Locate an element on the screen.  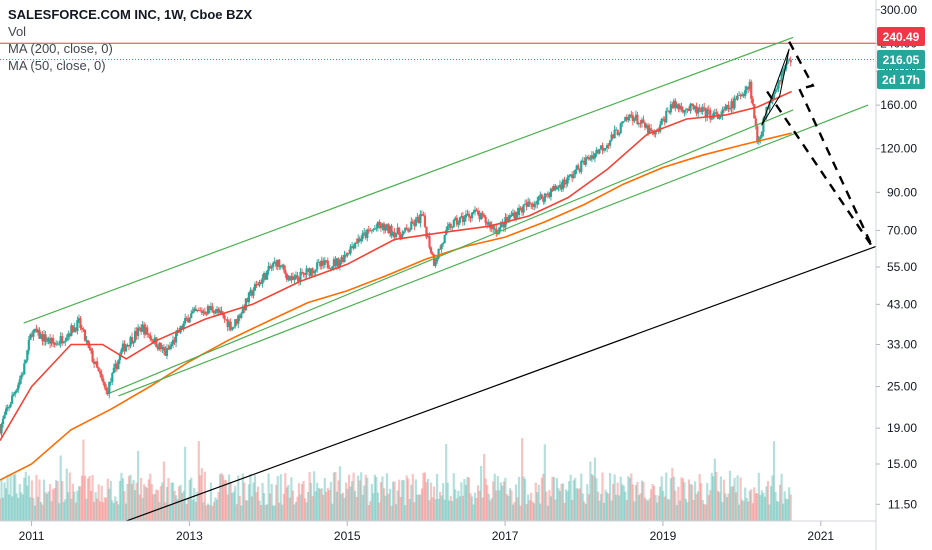
projection-path is located at coordinates (831, 144).